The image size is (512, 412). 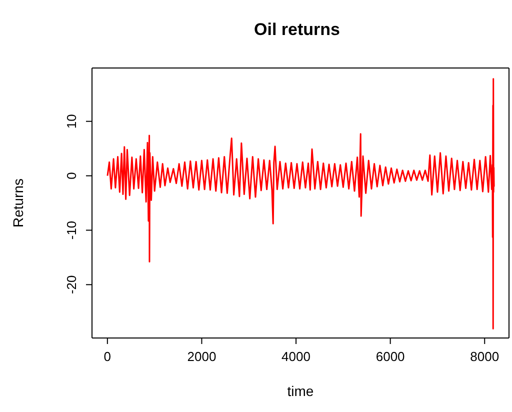 What do you see at coordinates (201, 356) in the screenshot?
I see `x-tick-label: 2000` at bounding box center [201, 356].